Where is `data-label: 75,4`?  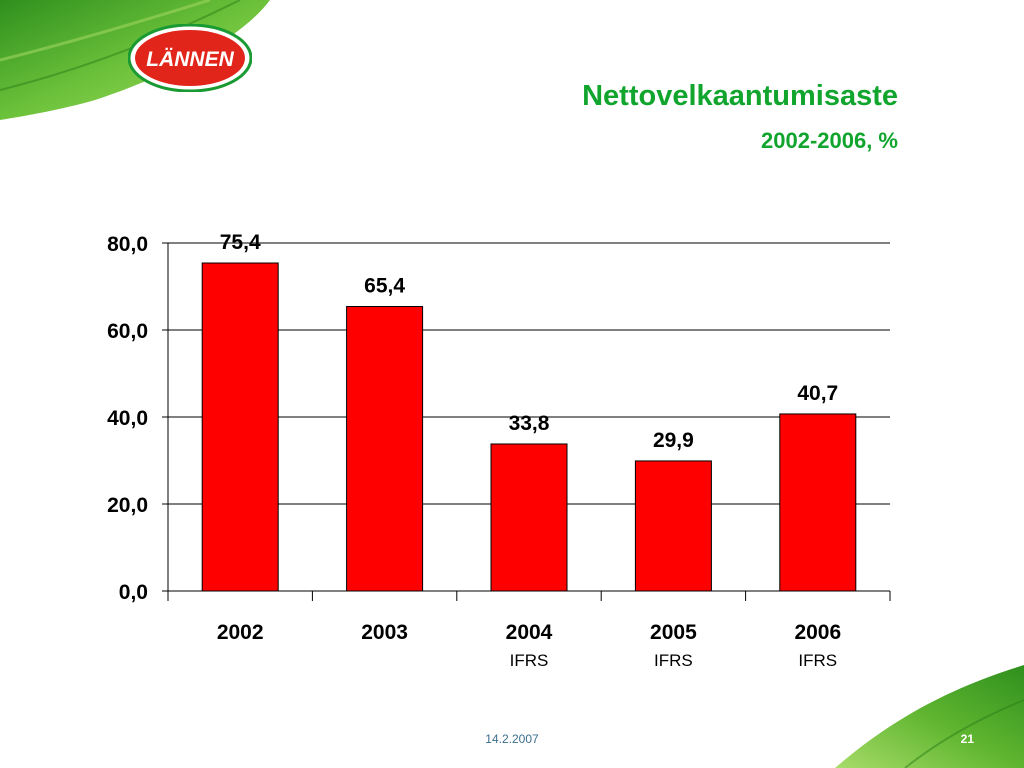 data-label: 75,4 is located at coordinates (240, 242).